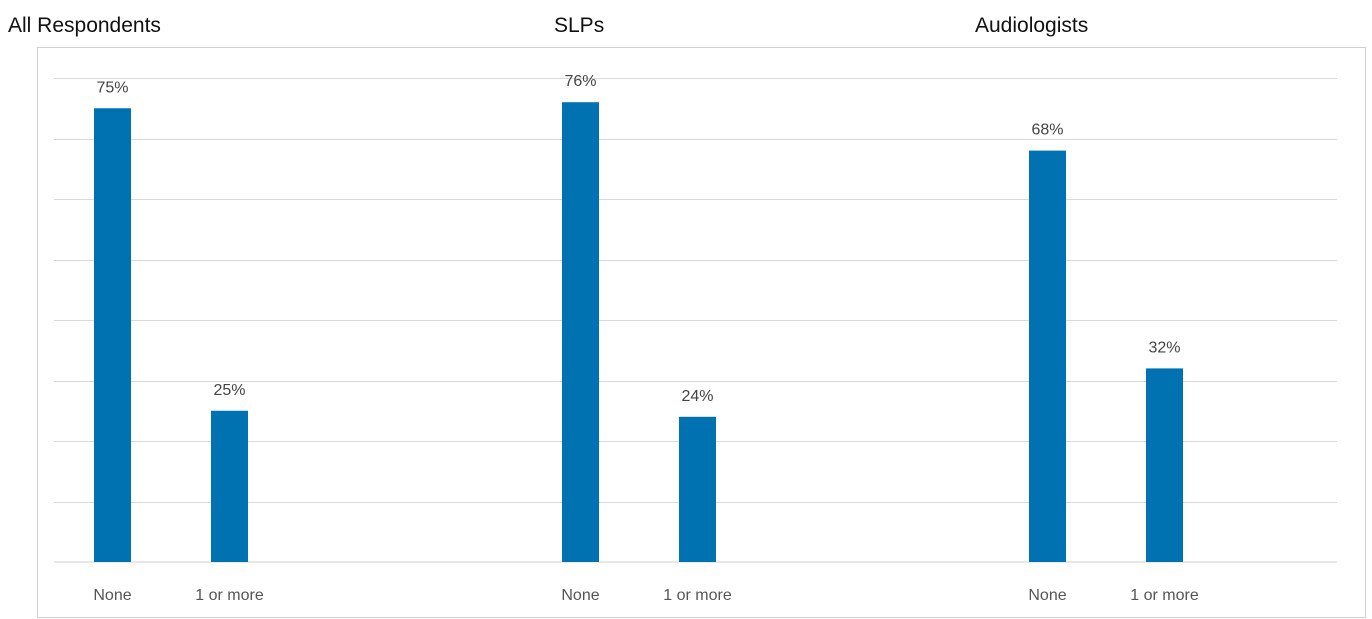 The height and width of the screenshot is (619, 1372). Describe the element at coordinates (579, 25) in the screenshot. I see `group-title: SLPs` at that location.